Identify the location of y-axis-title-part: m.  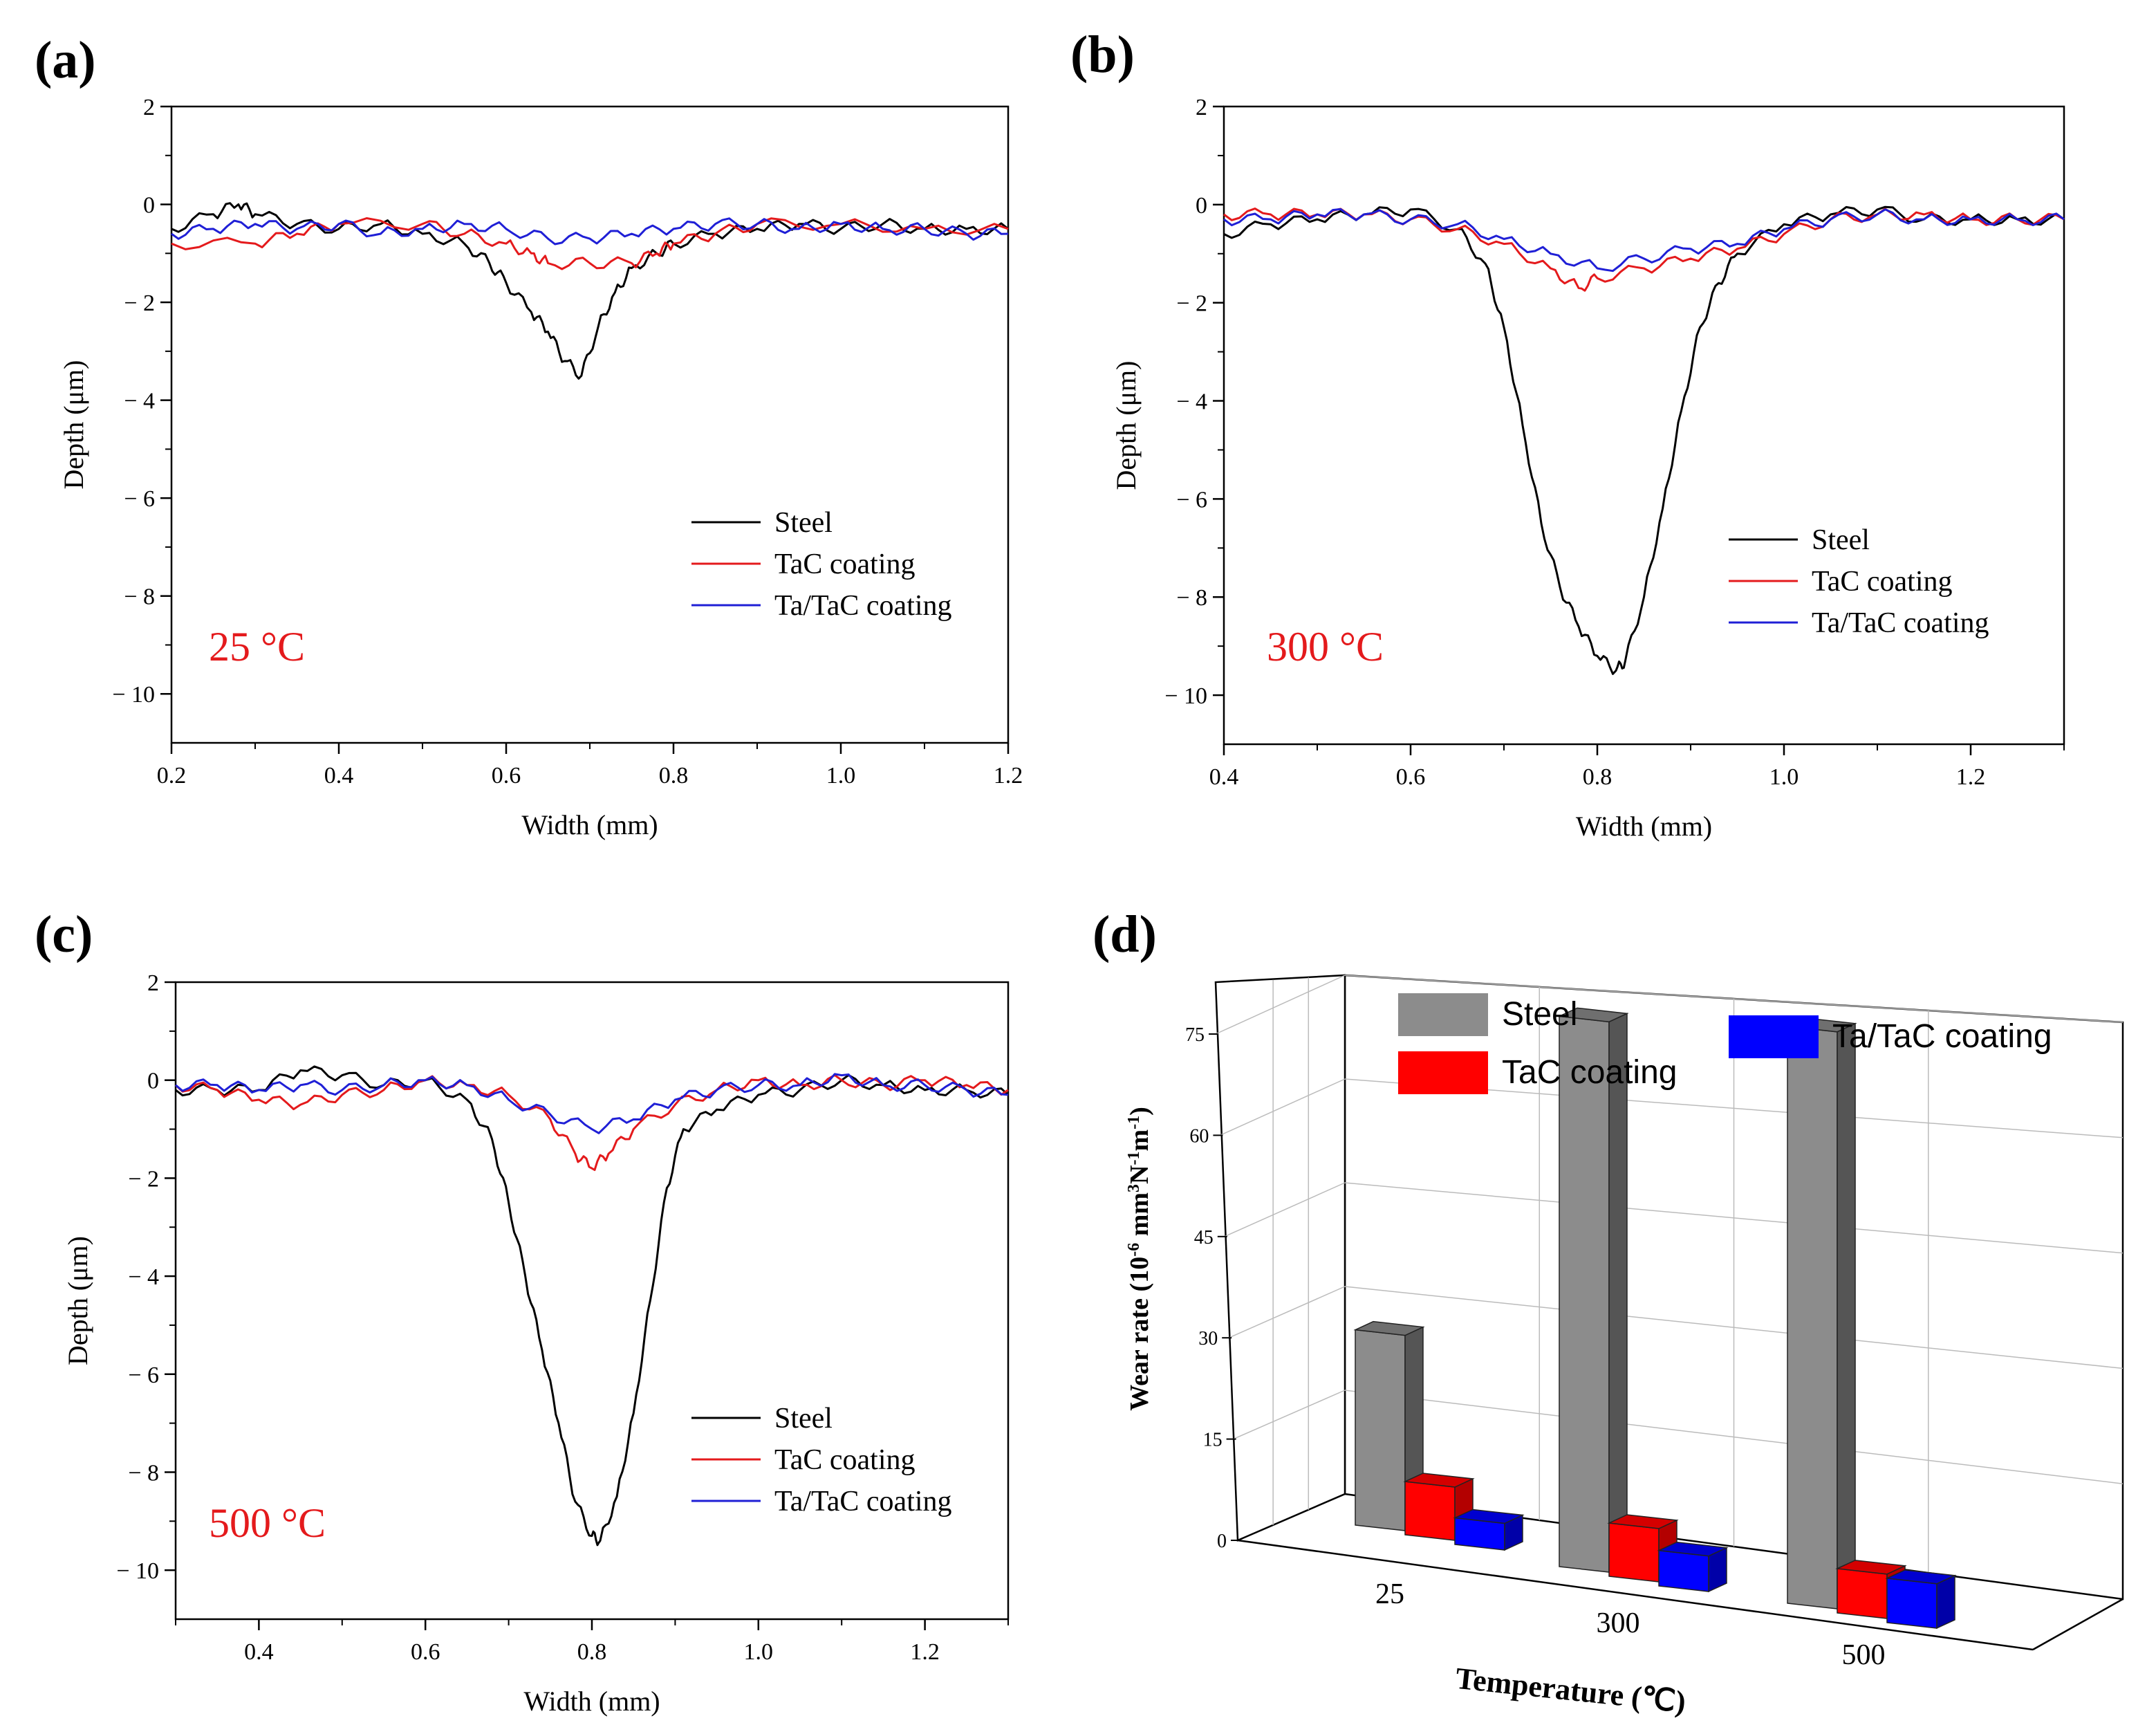
(1139, 1140).